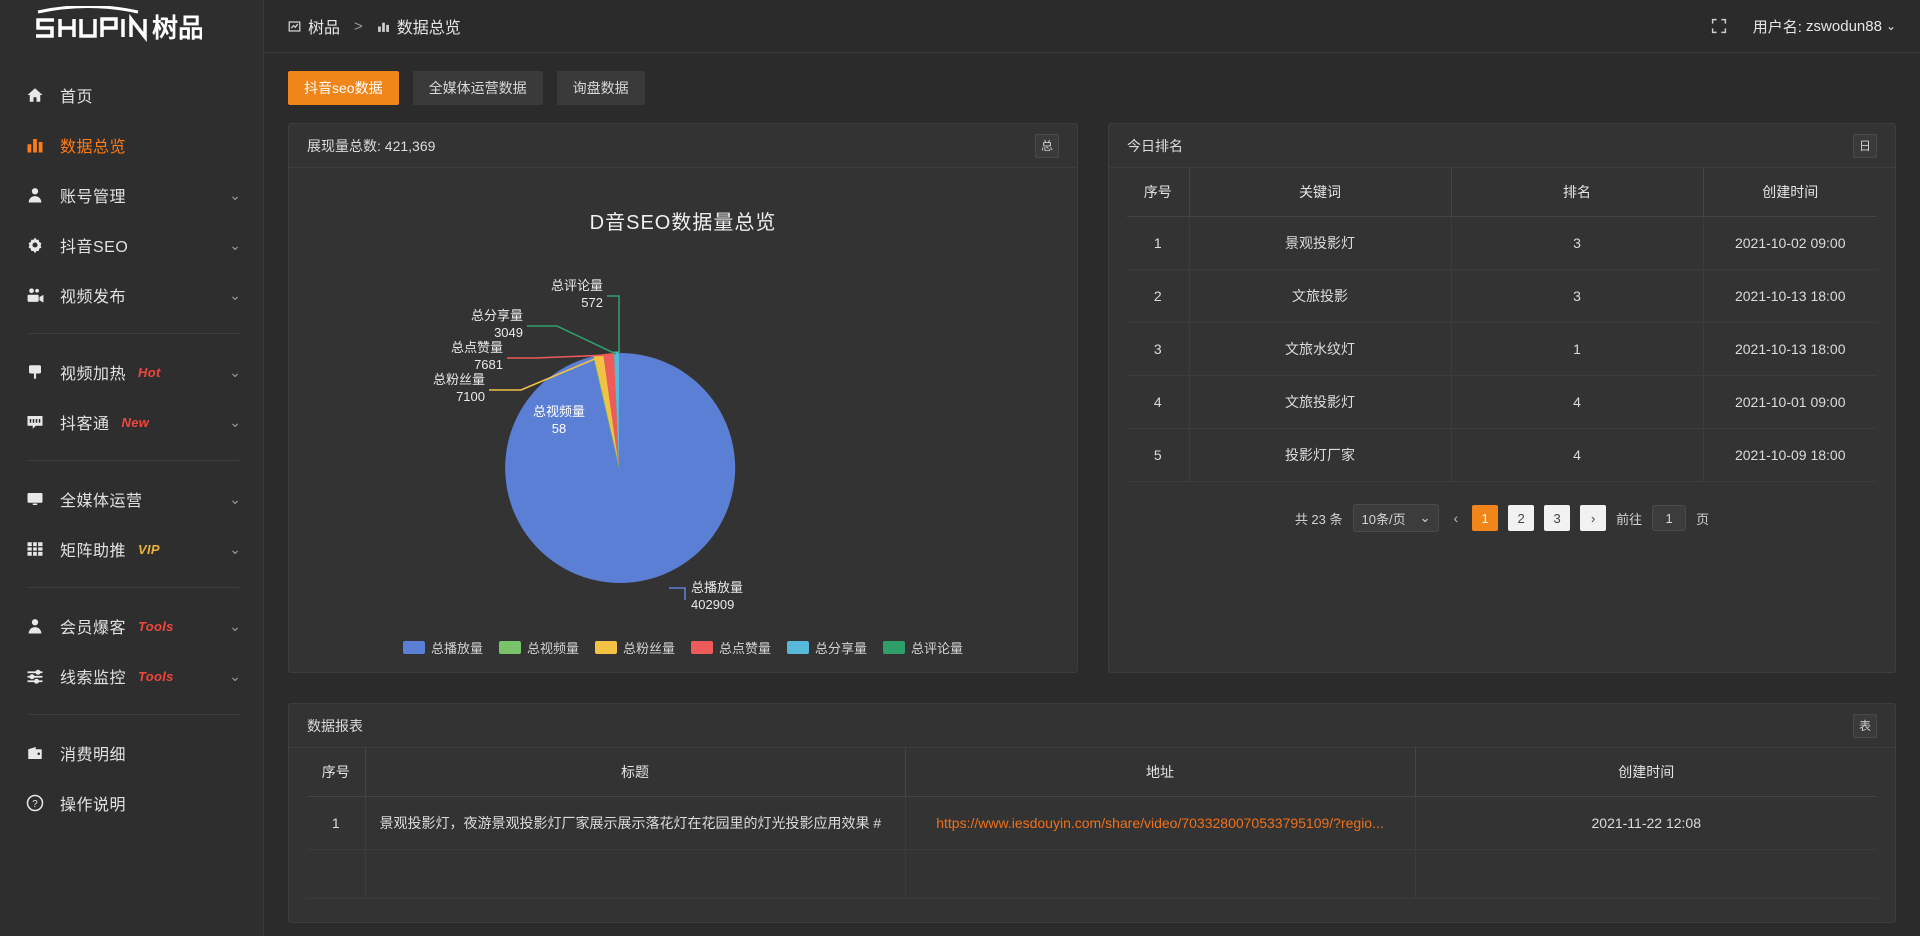 This screenshot has height=936, width=1920. I want to click on breadcrumb-root-label: 树品, so click(324, 28).